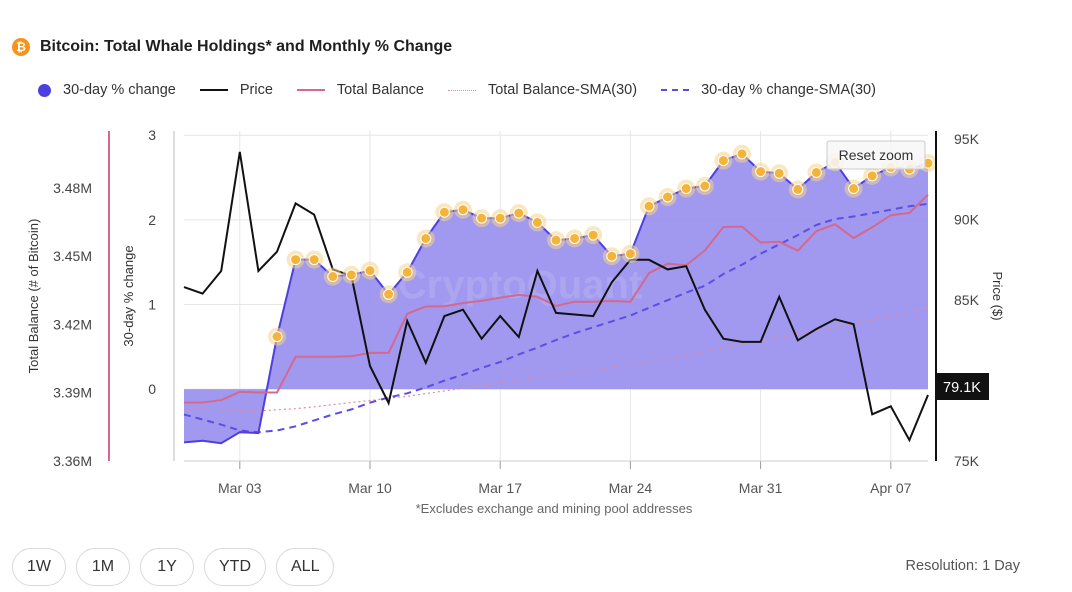 The width and height of the screenshot is (1072, 592). What do you see at coordinates (72, 461) in the screenshot?
I see `balance-axis-tick-label: 3.36M` at bounding box center [72, 461].